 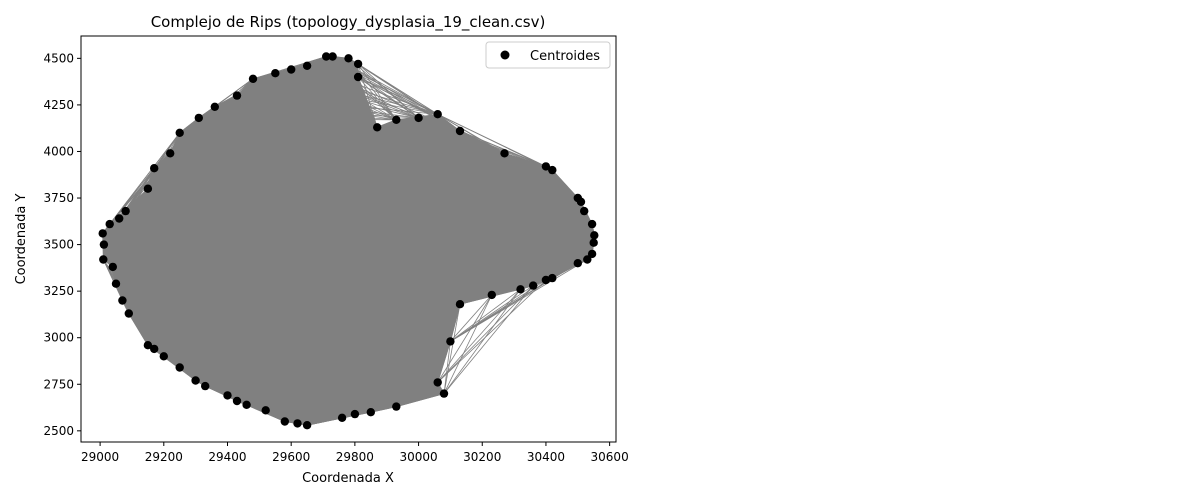 I want to click on y-tick-label: 3750, so click(x=58, y=198).